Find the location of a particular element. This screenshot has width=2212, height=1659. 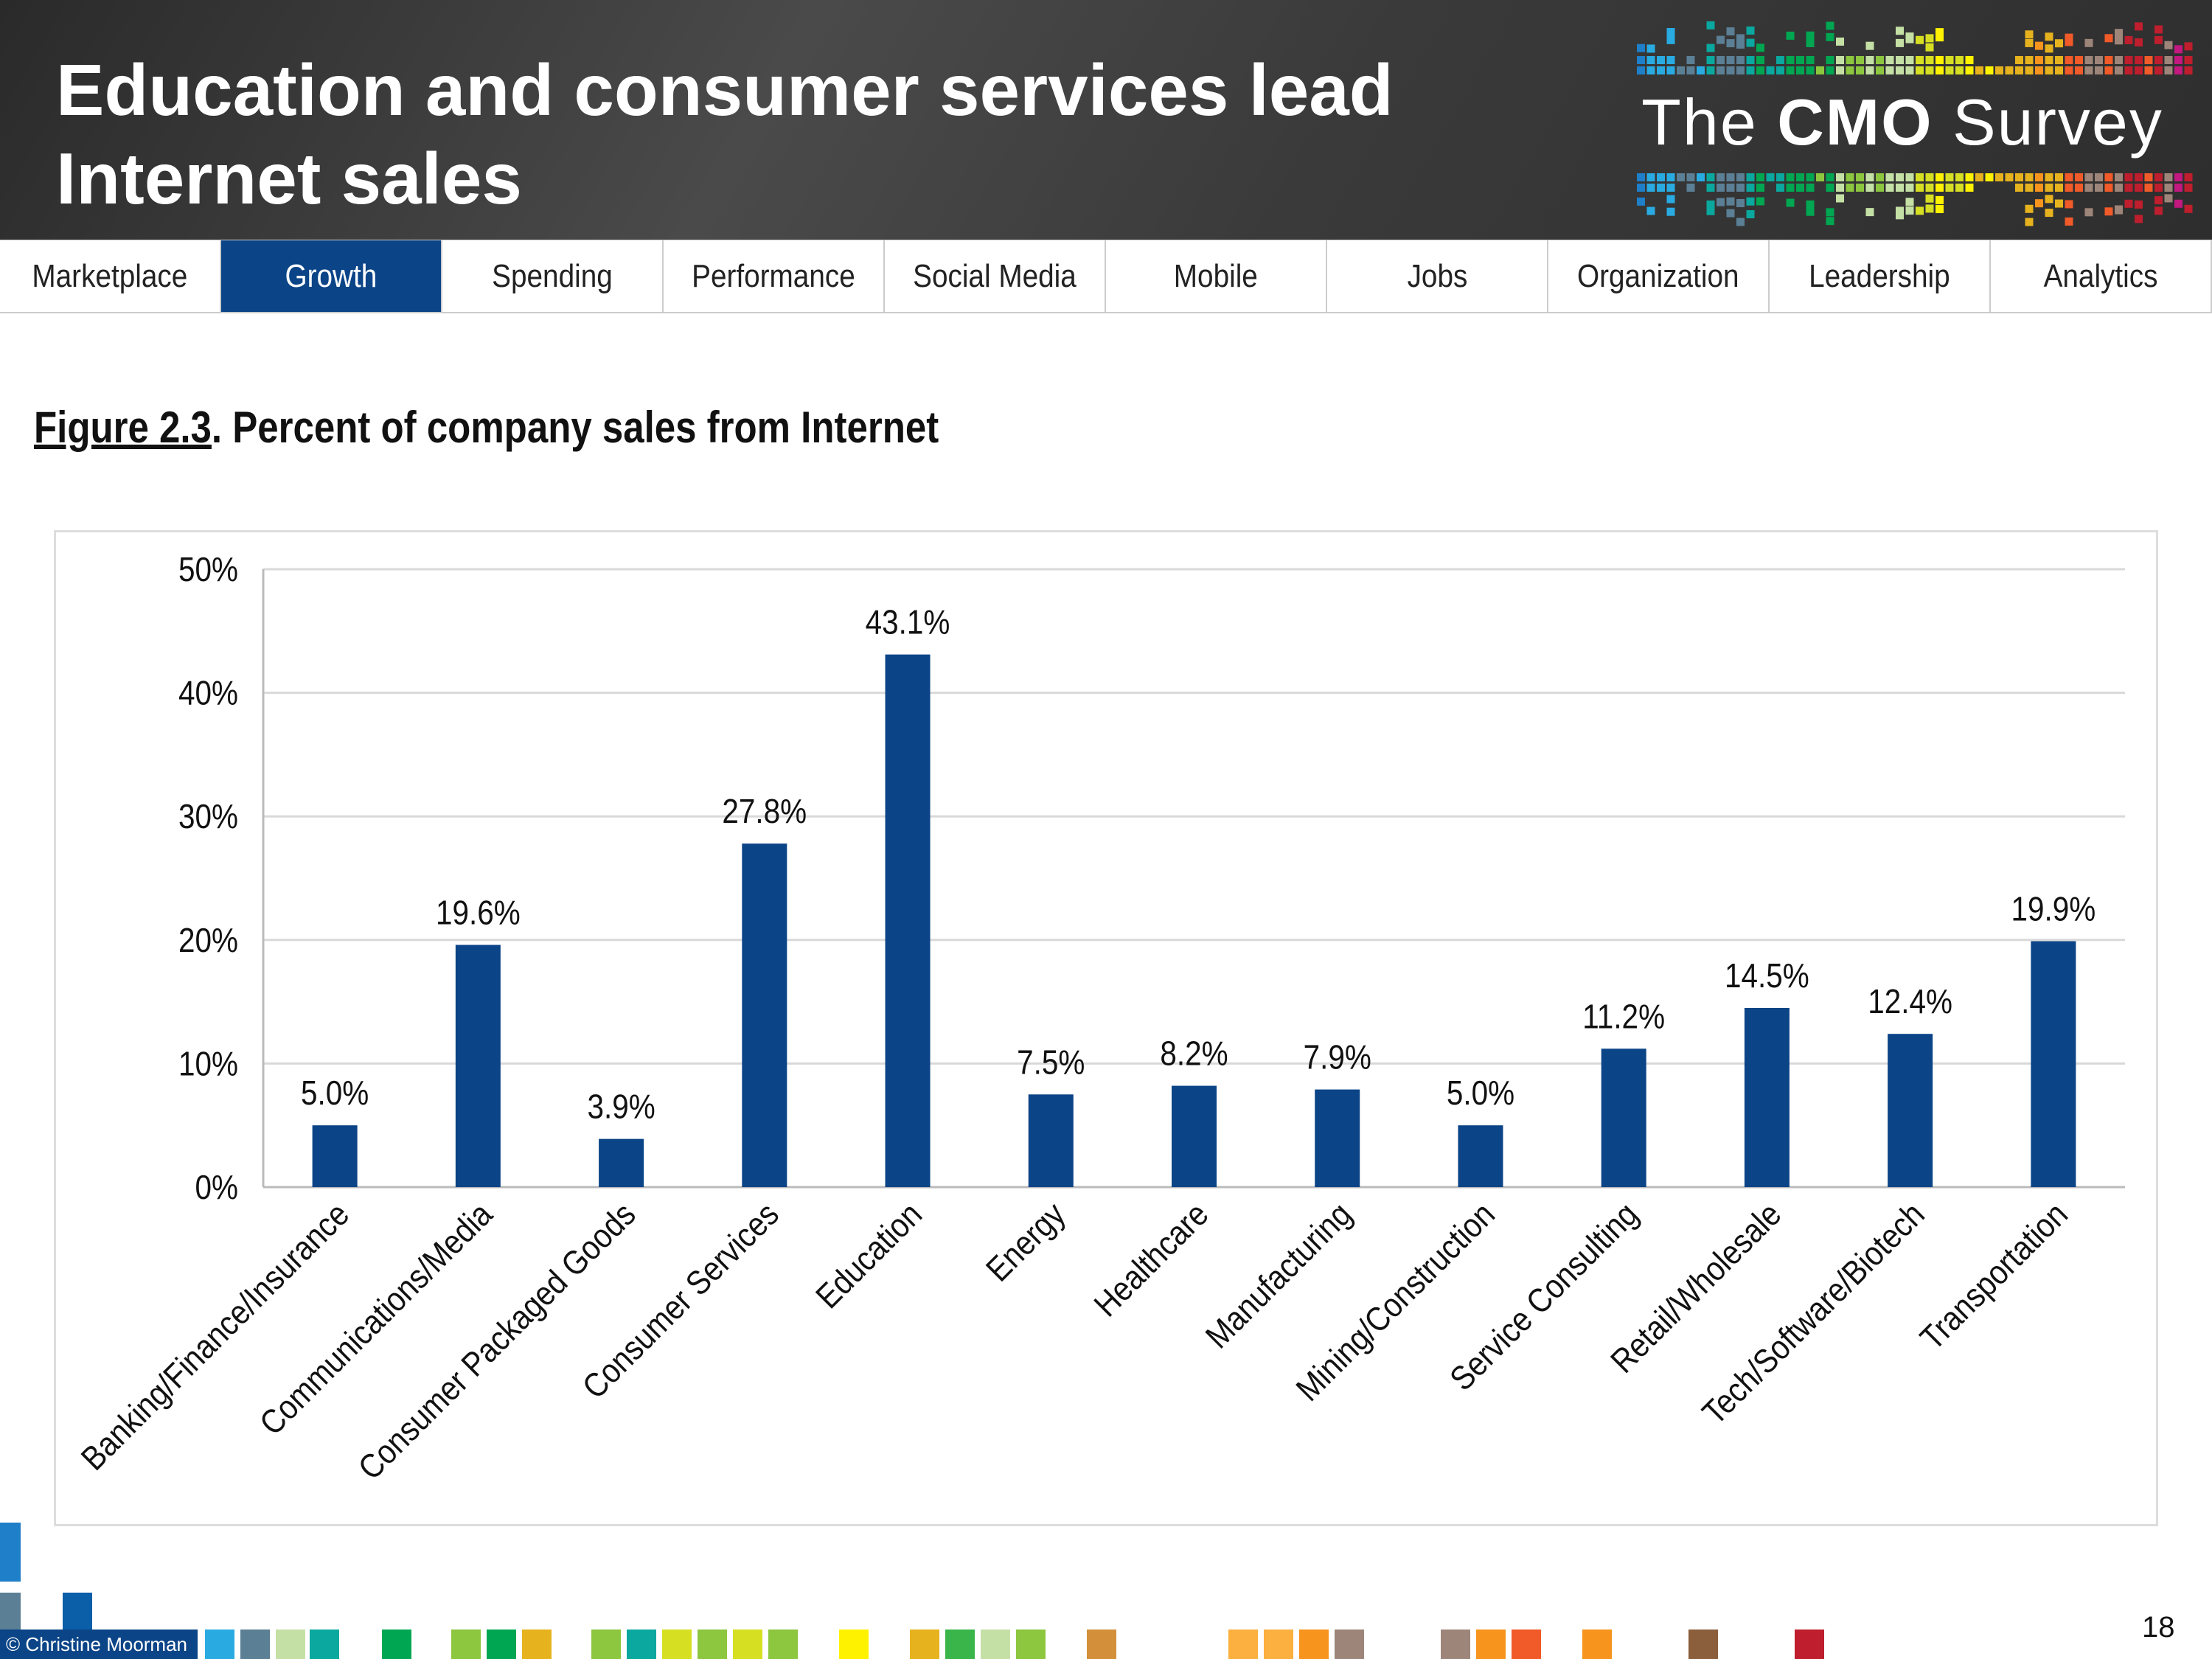

y-tick-label: 40% is located at coordinates (208, 693).